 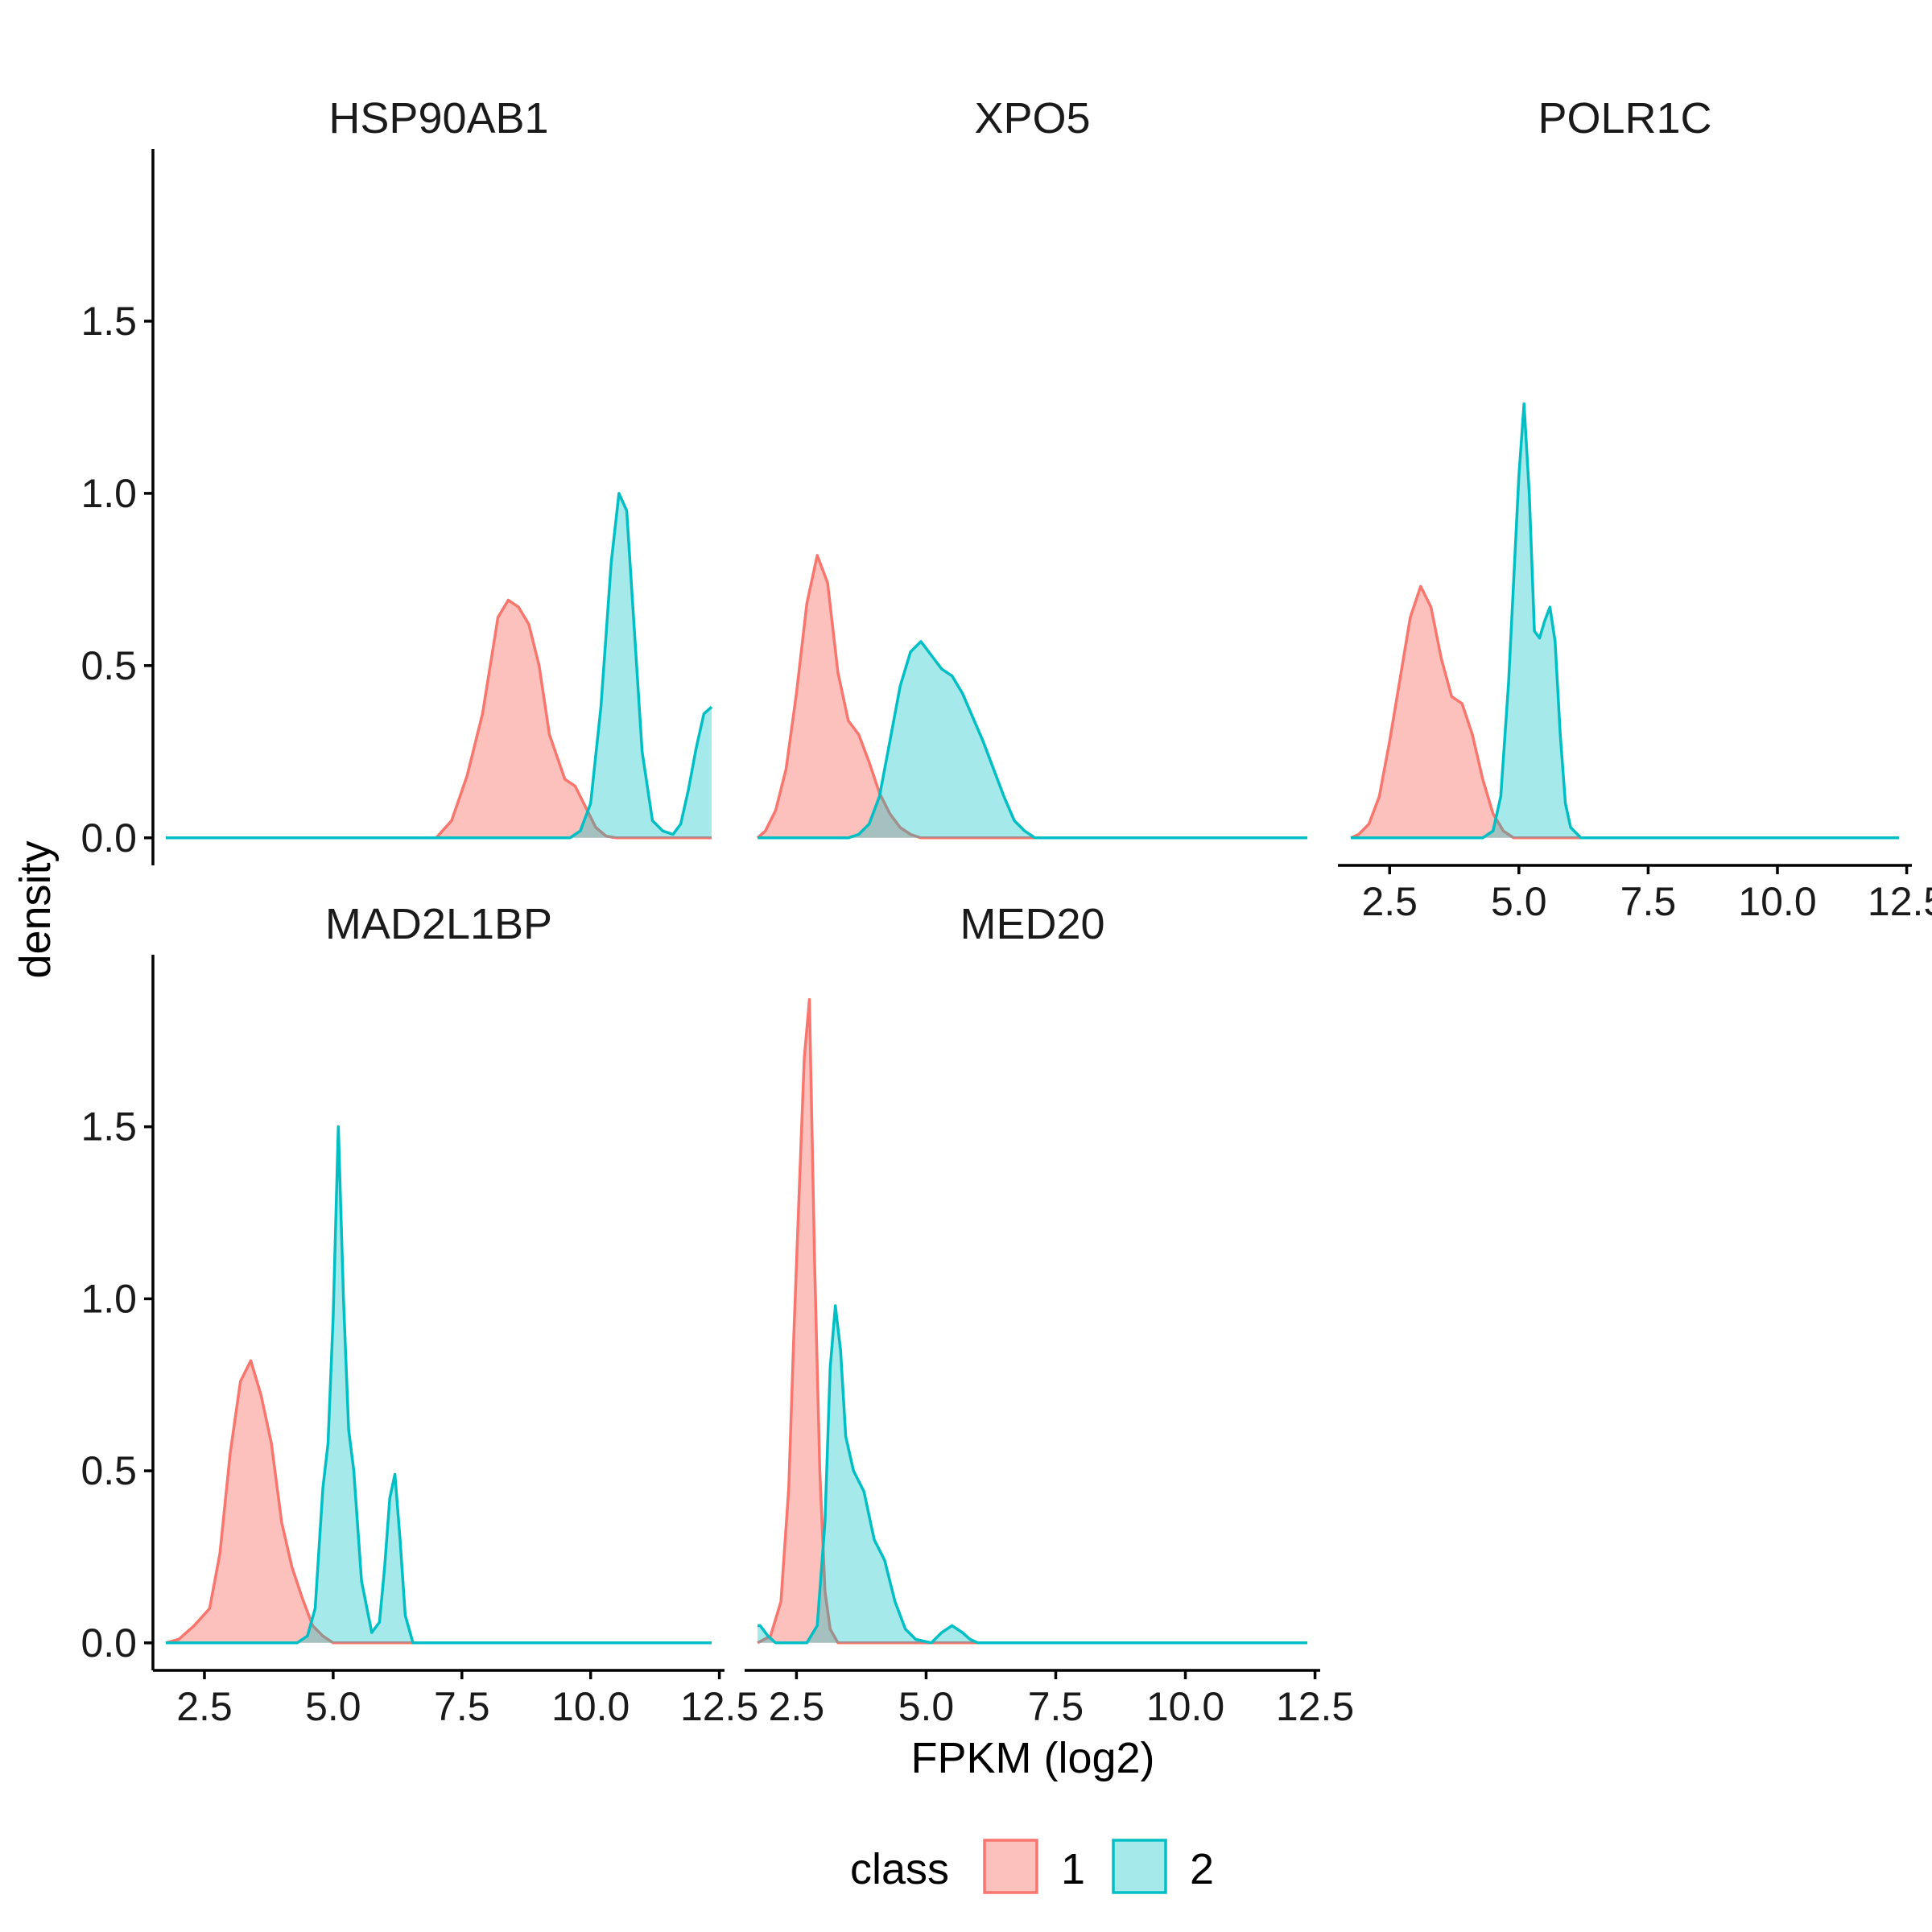 I want to click on panel-med20: MED20 2.5 5.0 7.5 10.0 12.5, so click(x=1049, y=1314).